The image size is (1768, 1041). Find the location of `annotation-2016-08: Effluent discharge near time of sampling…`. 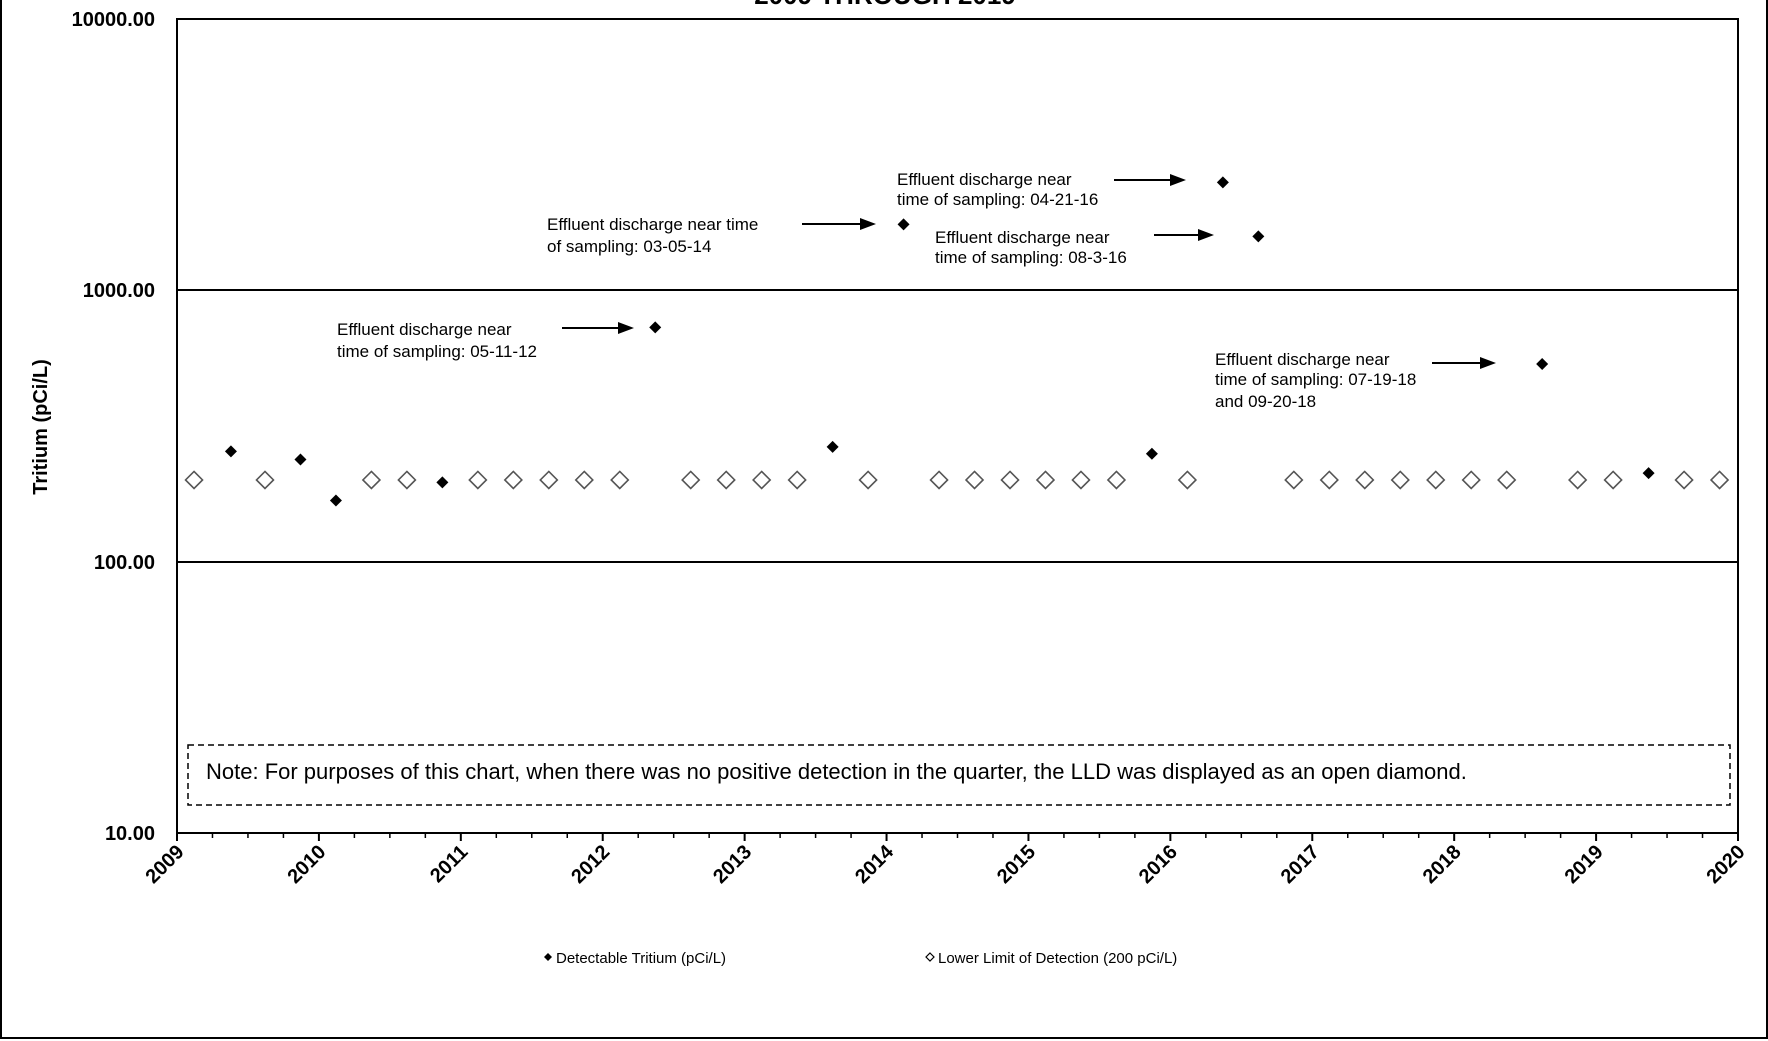

annotation-2016-08: Effluent discharge near time of sampling… is located at coordinates (1074, 247).